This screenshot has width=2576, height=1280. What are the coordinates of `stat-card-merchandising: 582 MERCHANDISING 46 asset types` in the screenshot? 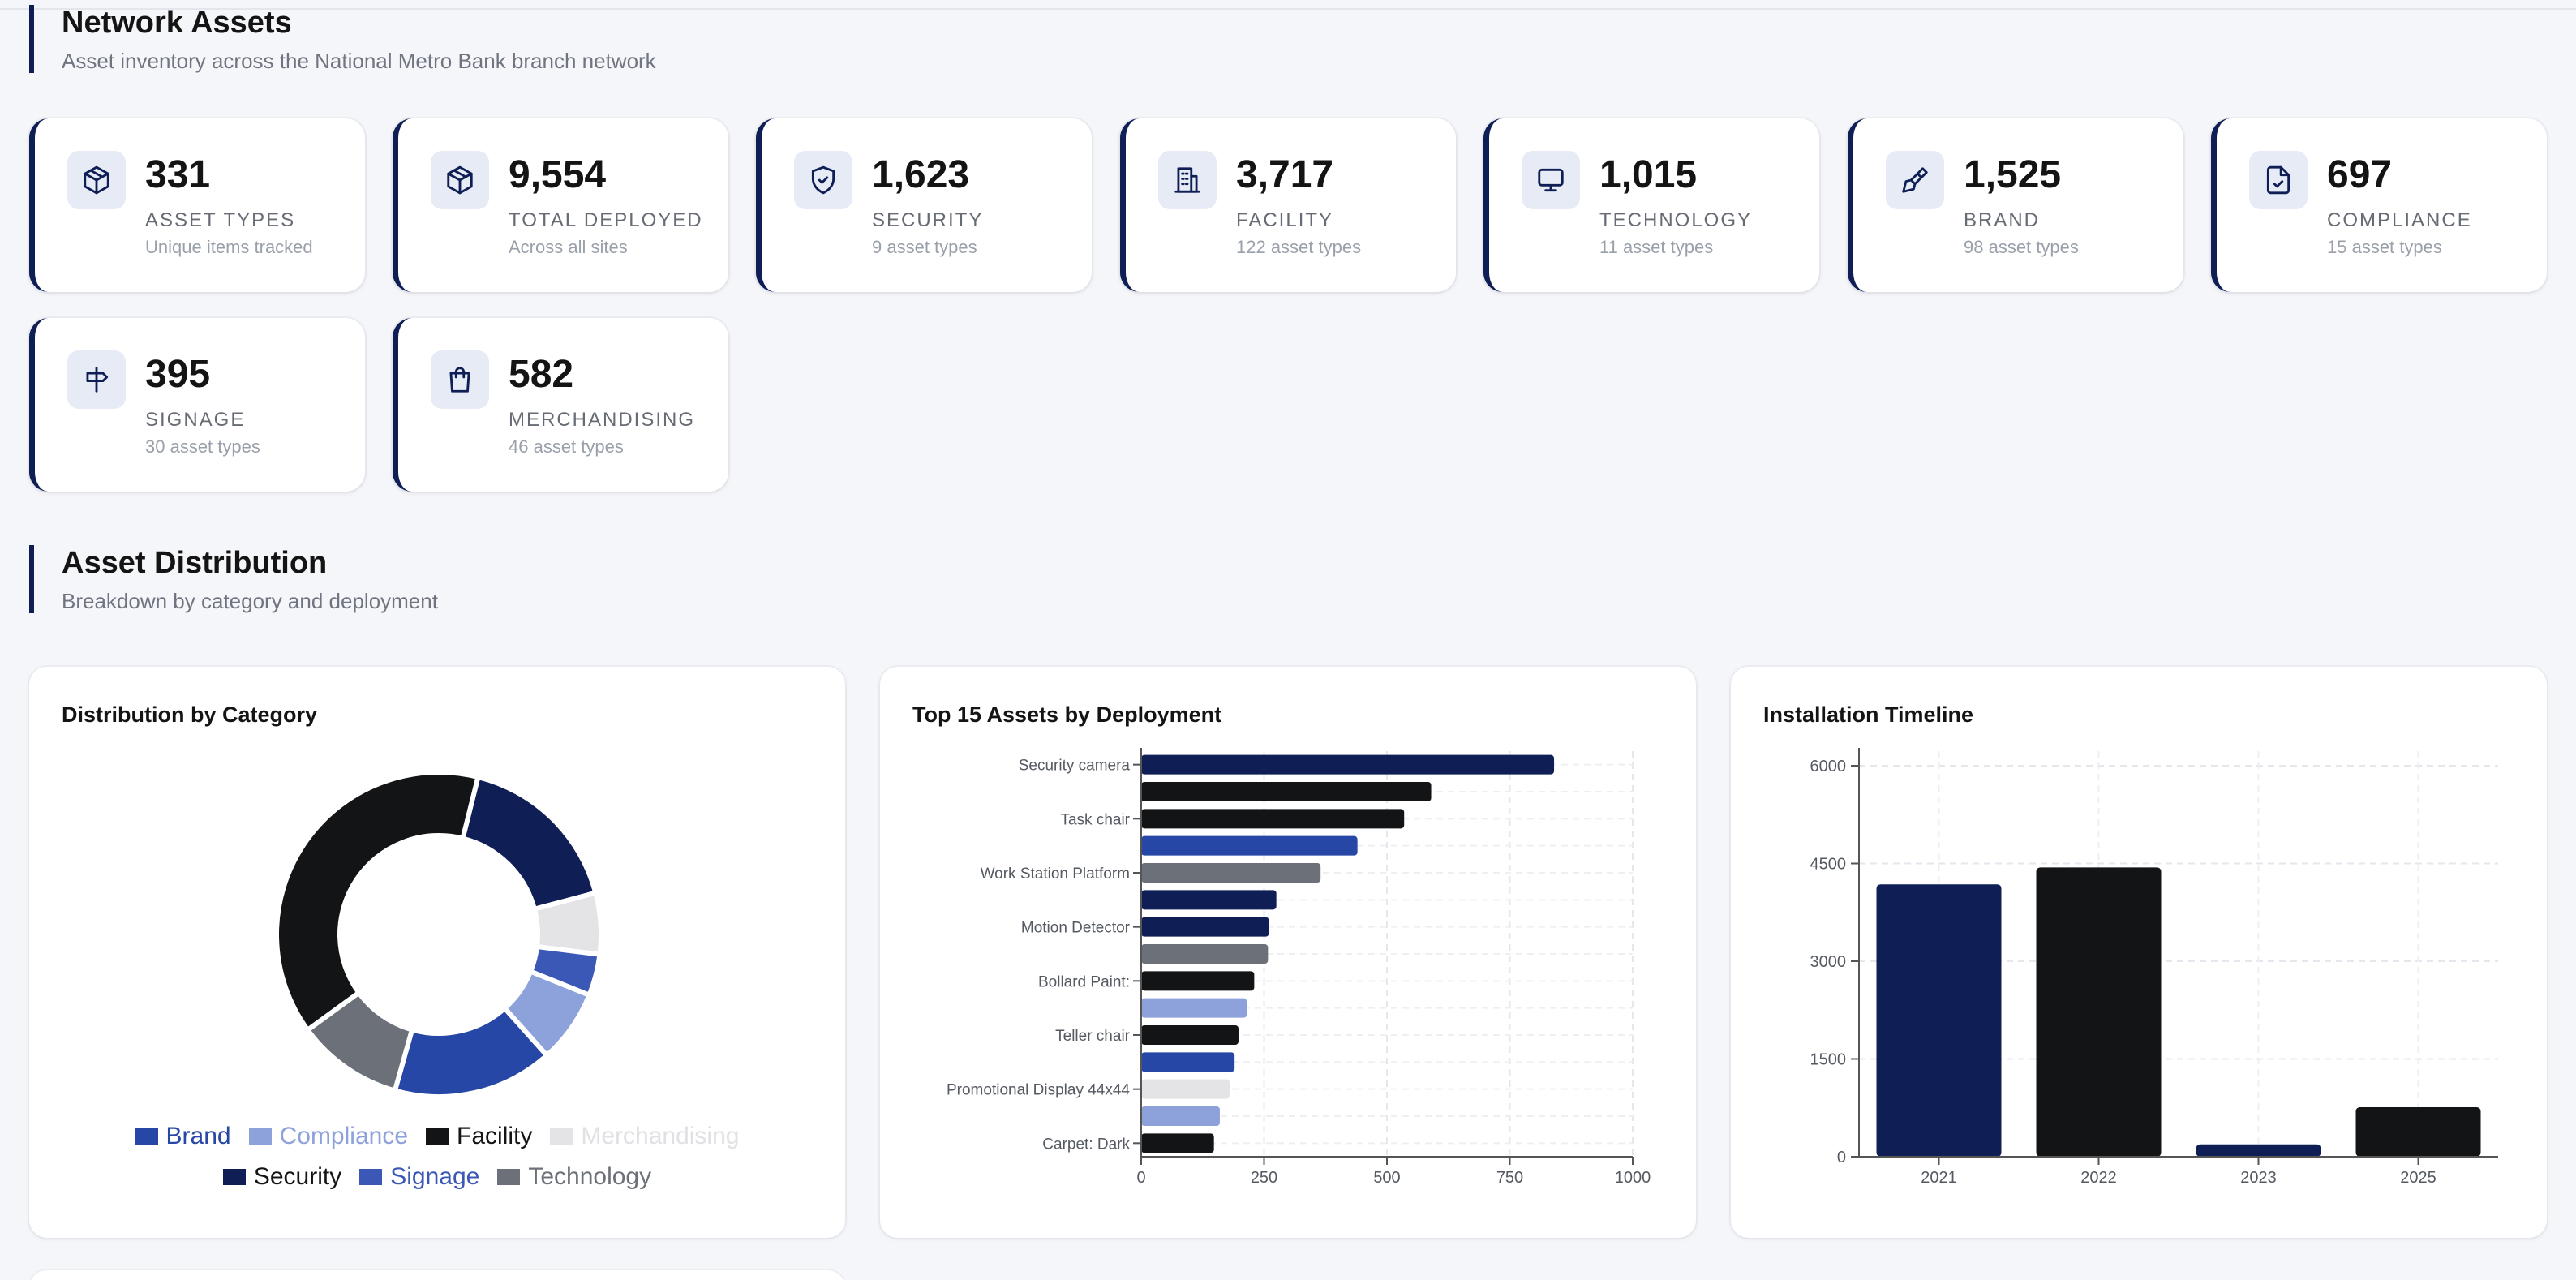 It's located at (560, 405).